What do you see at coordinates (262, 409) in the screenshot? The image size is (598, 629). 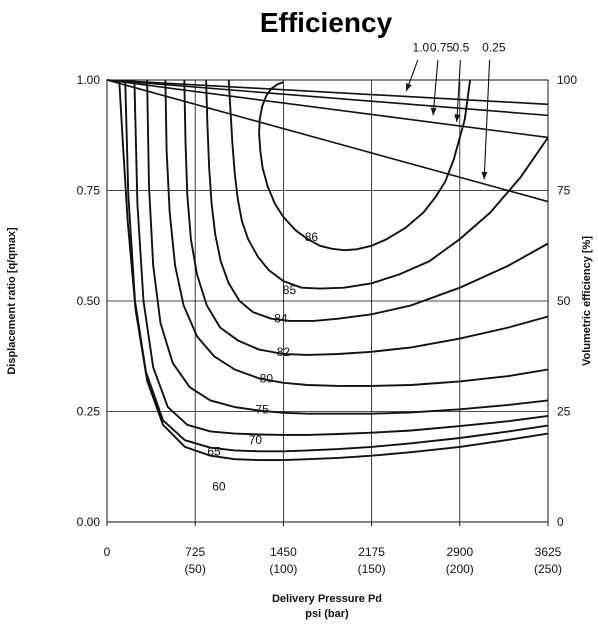 I see `contour-label-75: 75` at bounding box center [262, 409].